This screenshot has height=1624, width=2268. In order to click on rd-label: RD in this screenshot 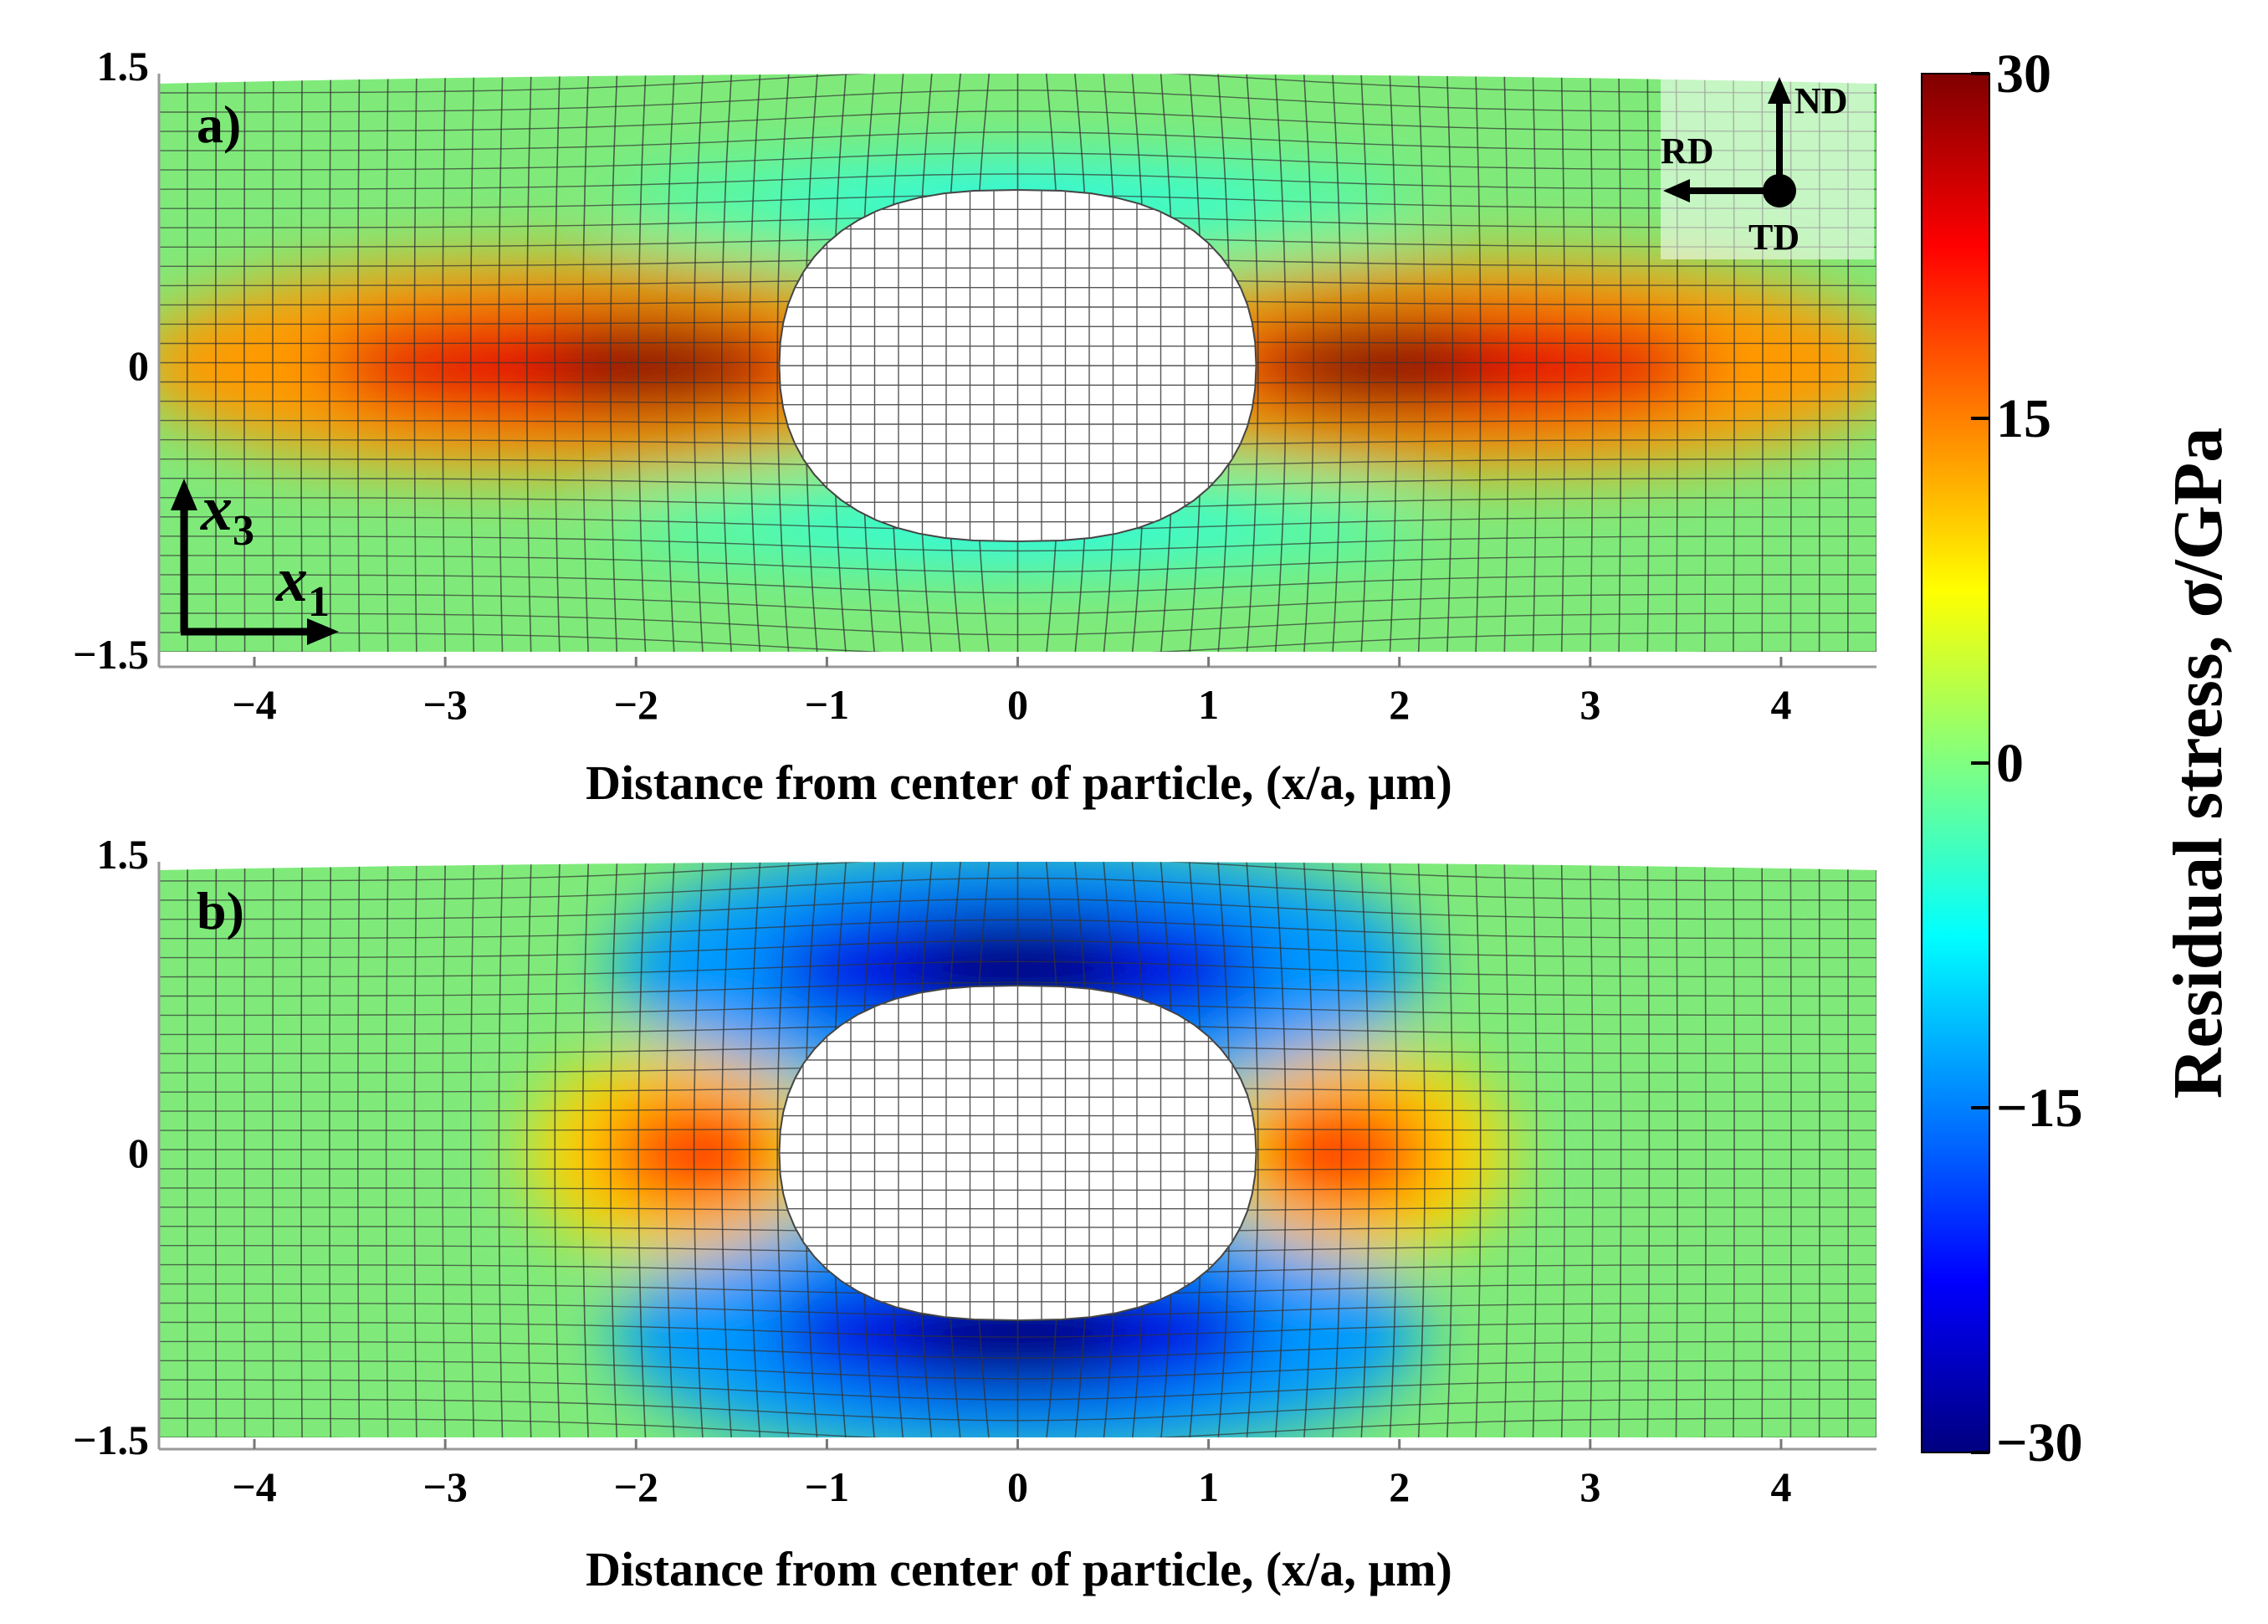, I will do `click(1687, 151)`.